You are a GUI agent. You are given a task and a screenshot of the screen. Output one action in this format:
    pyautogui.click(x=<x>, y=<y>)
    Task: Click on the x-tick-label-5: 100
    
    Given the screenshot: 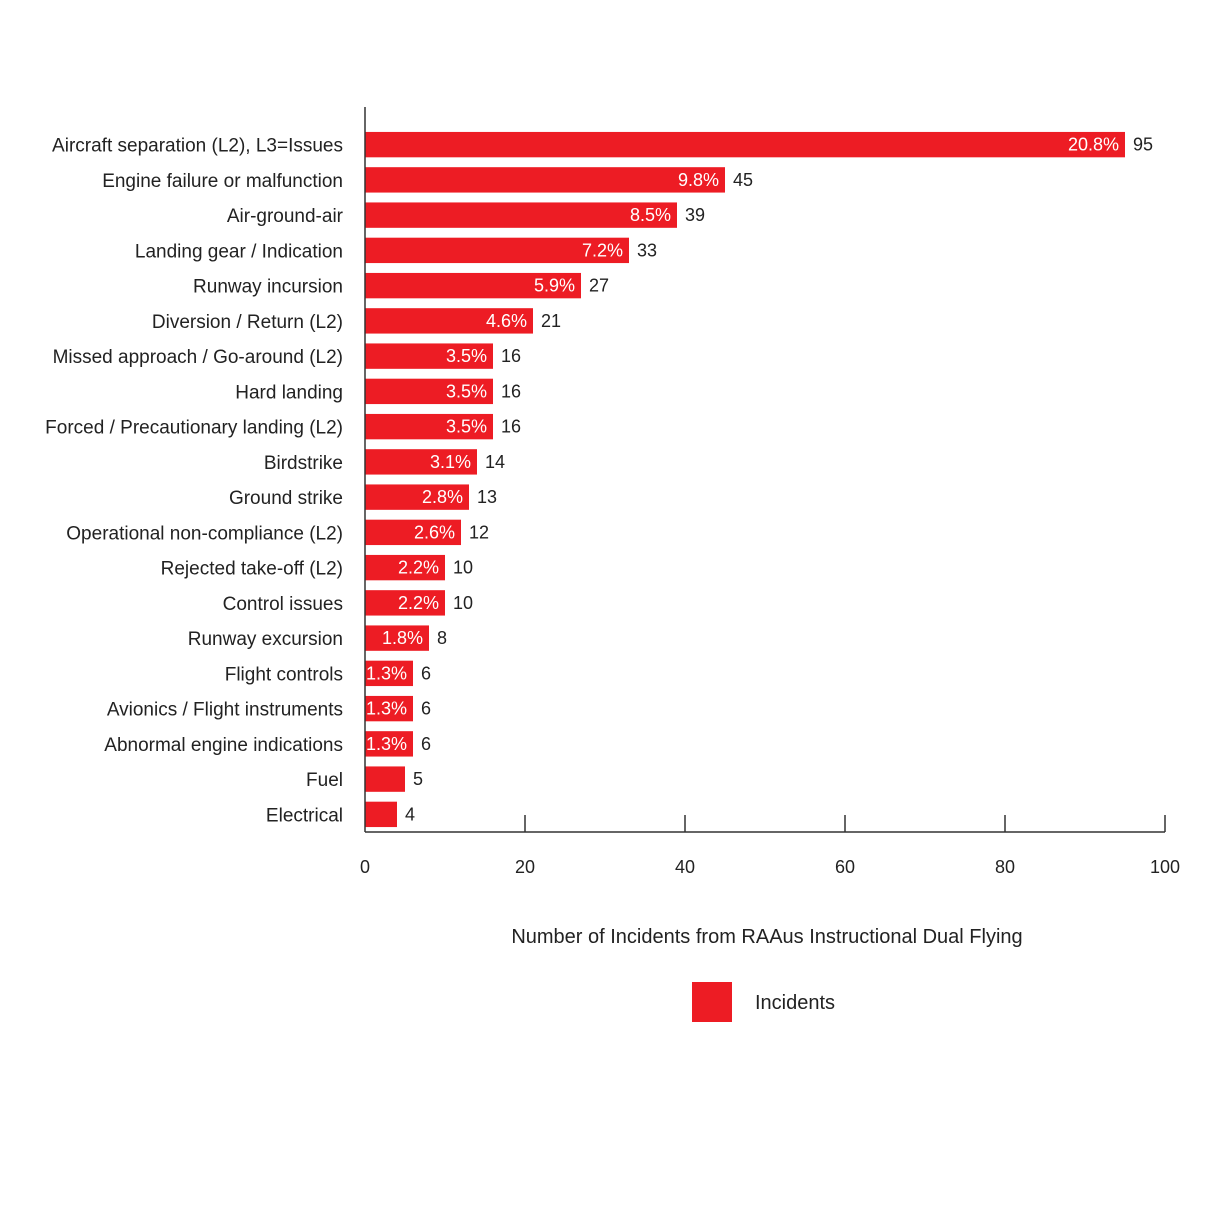 What is the action you would take?
    pyautogui.click(x=1165, y=867)
    